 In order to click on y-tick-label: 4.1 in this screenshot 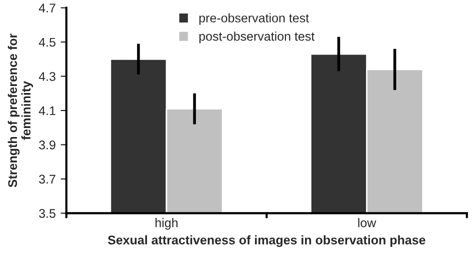, I will do `click(47, 111)`.